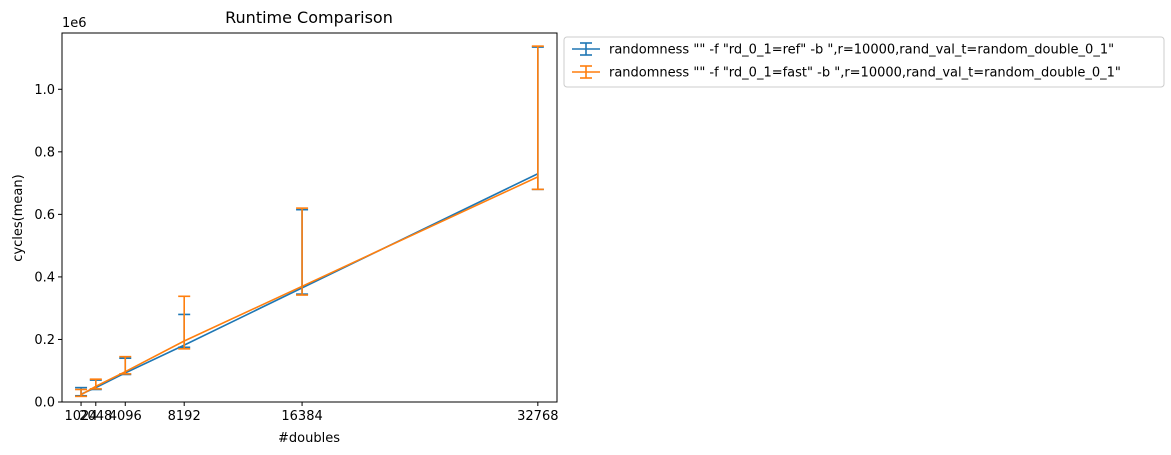 The width and height of the screenshot is (1171, 455). I want to click on x-axis-label: #doubles, so click(309, 438).